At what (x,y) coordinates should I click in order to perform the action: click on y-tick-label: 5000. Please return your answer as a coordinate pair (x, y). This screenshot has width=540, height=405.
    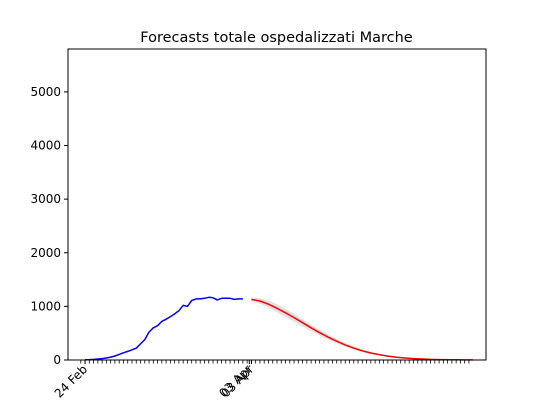
    Looking at the image, I should click on (45, 92).